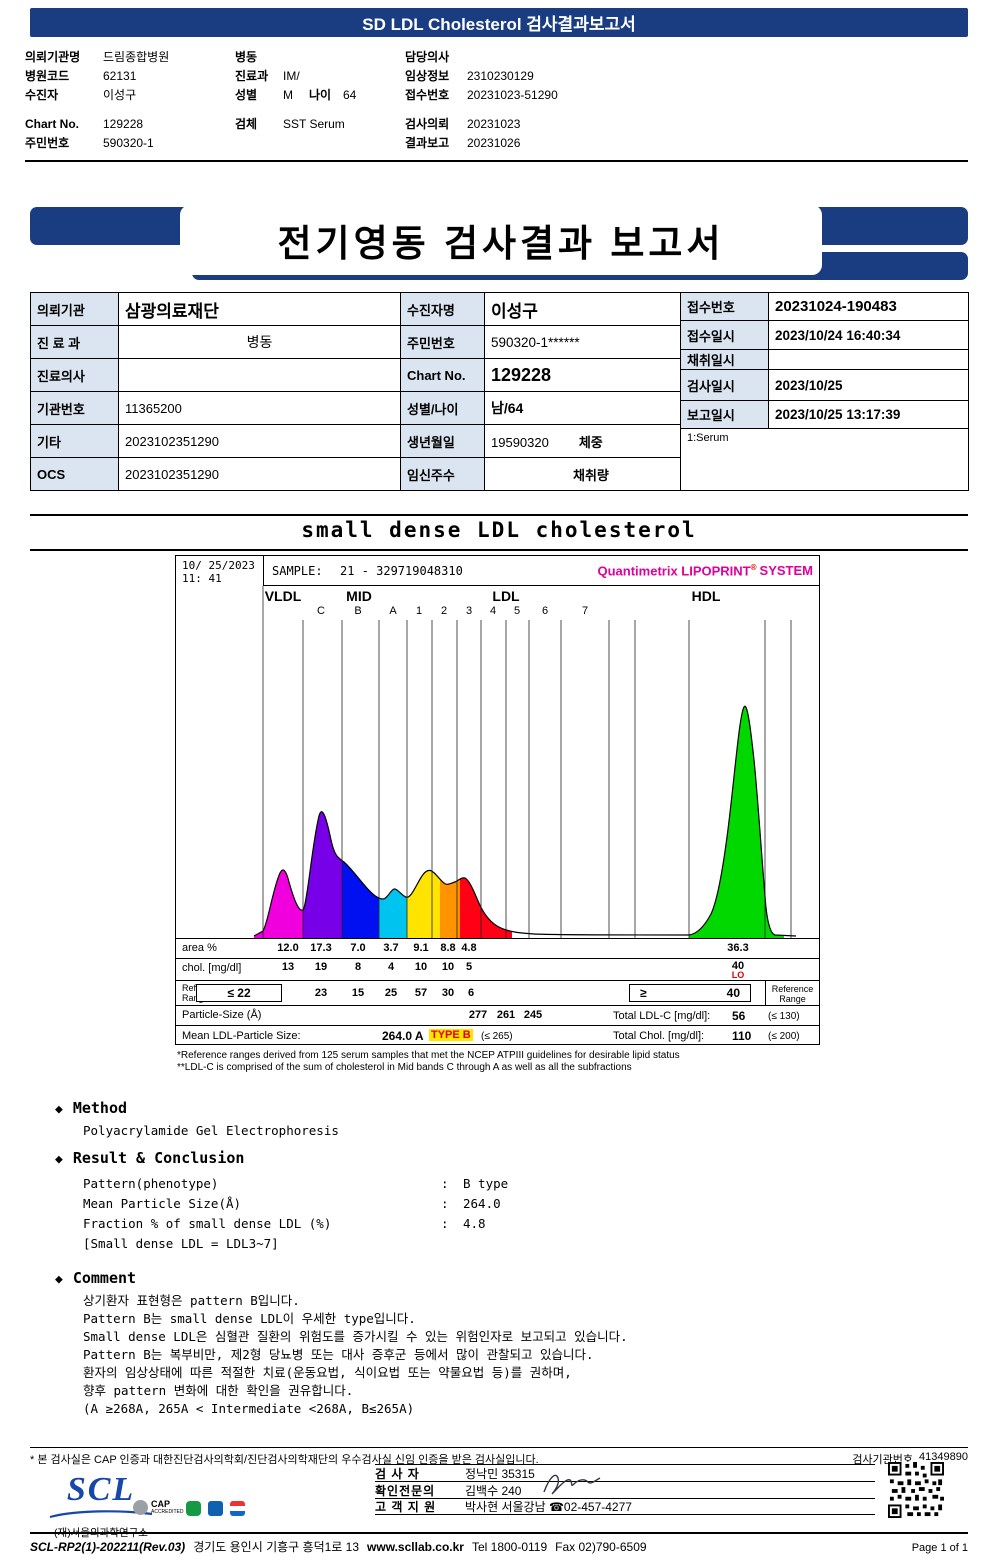  Describe the element at coordinates (509, 1547) in the screenshot. I see `telephone: Tel 1800-0119` at that location.